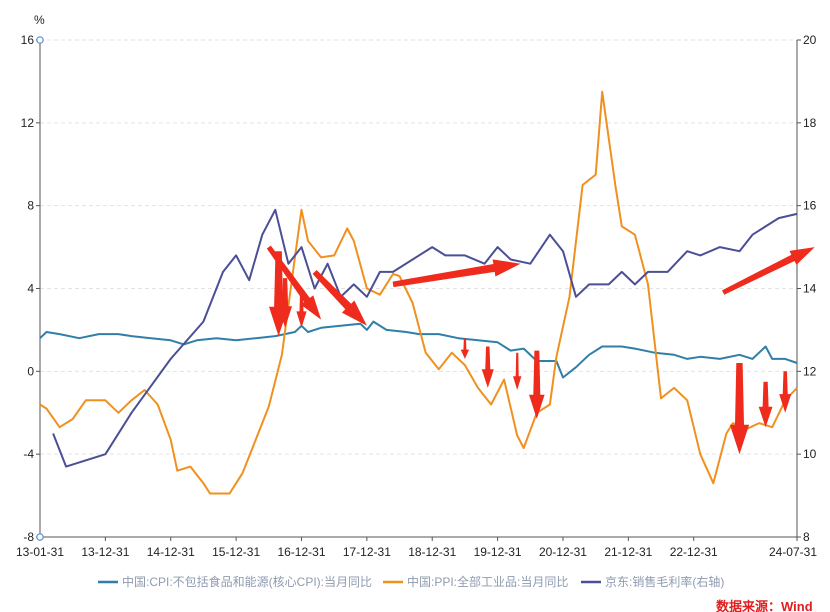  What do you see at coordinates (764, 605) in the screenshot?
I see `source-note: 数据来源：Wind` at bounding box center [764, 605].